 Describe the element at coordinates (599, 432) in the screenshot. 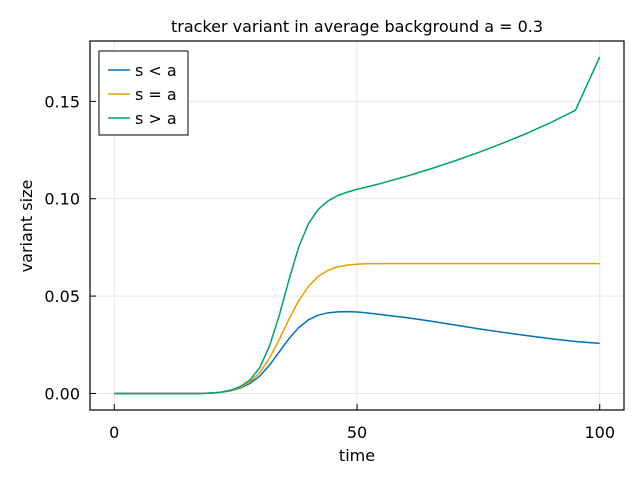

I see `x-tick-label: 100` at that location.